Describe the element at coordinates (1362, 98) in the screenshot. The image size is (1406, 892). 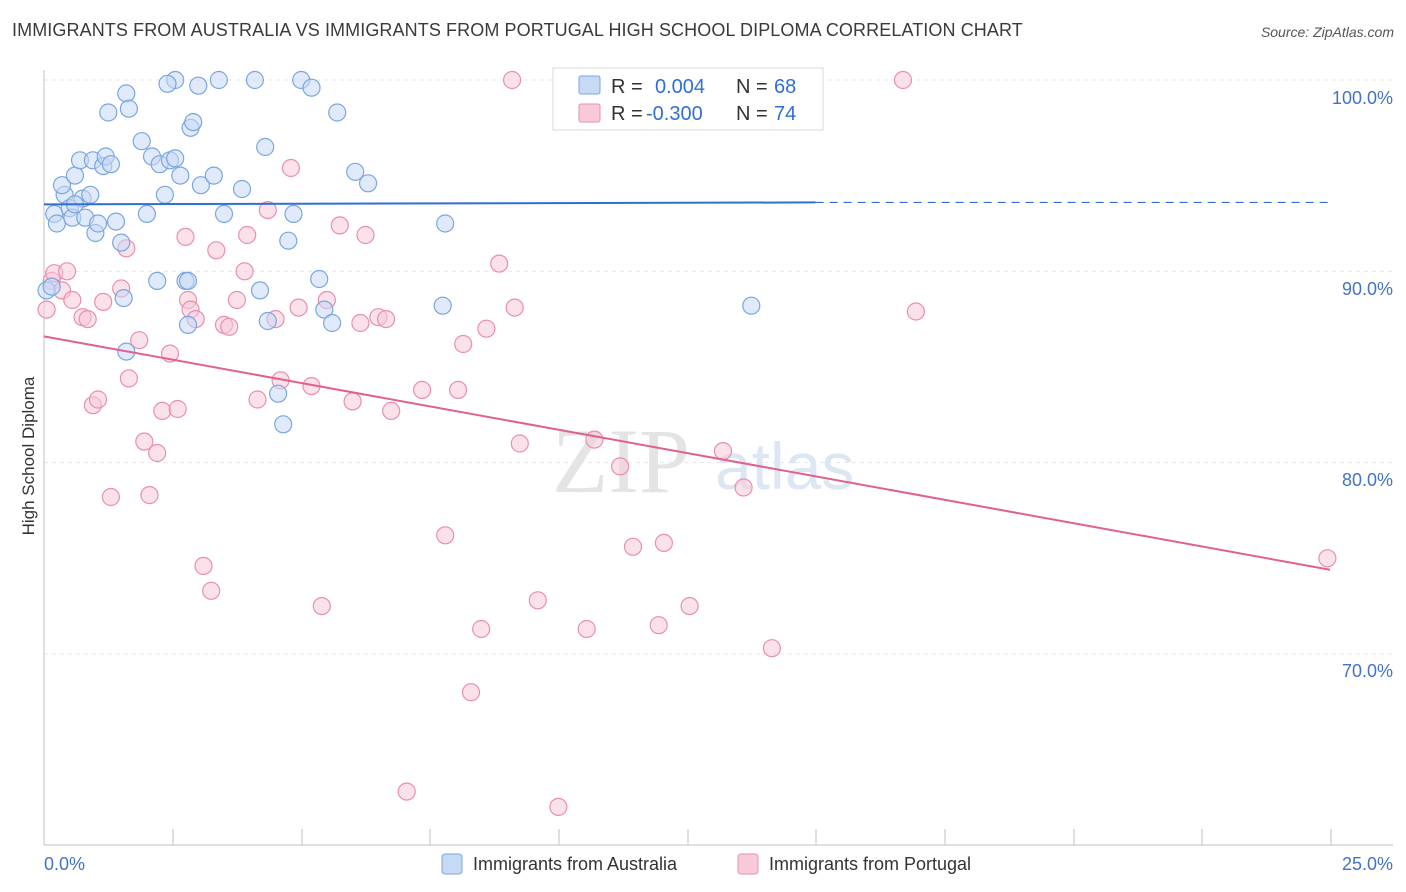
I see `y-tick-label-100: 100.0%` at that location.